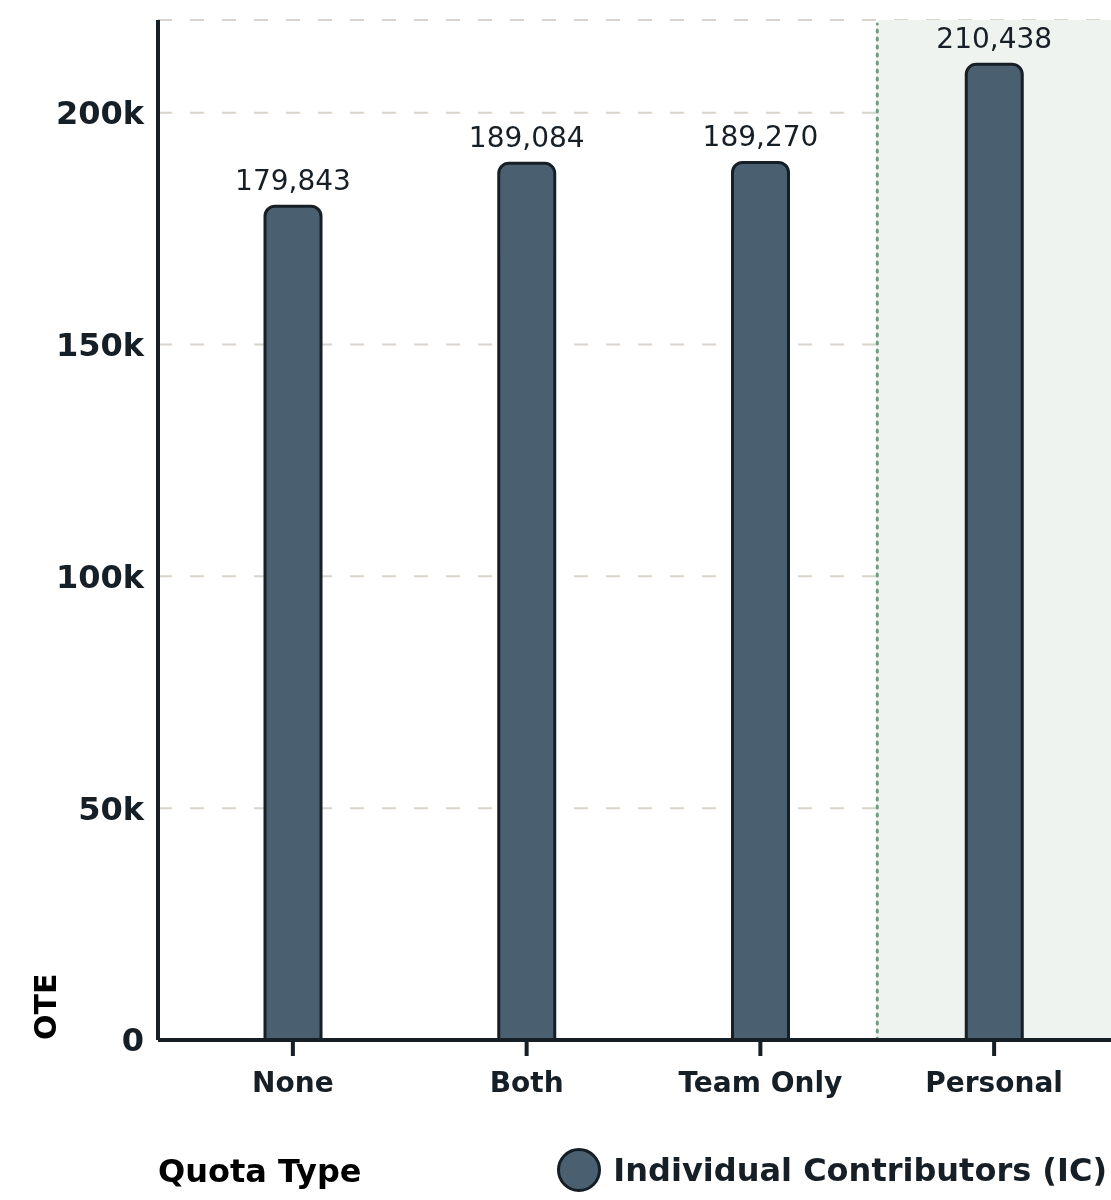  What do you see at coordinates (994, 1082) in the screenshot?
I see `x-tick-label: Personal` at bounding box center [994, 1082].